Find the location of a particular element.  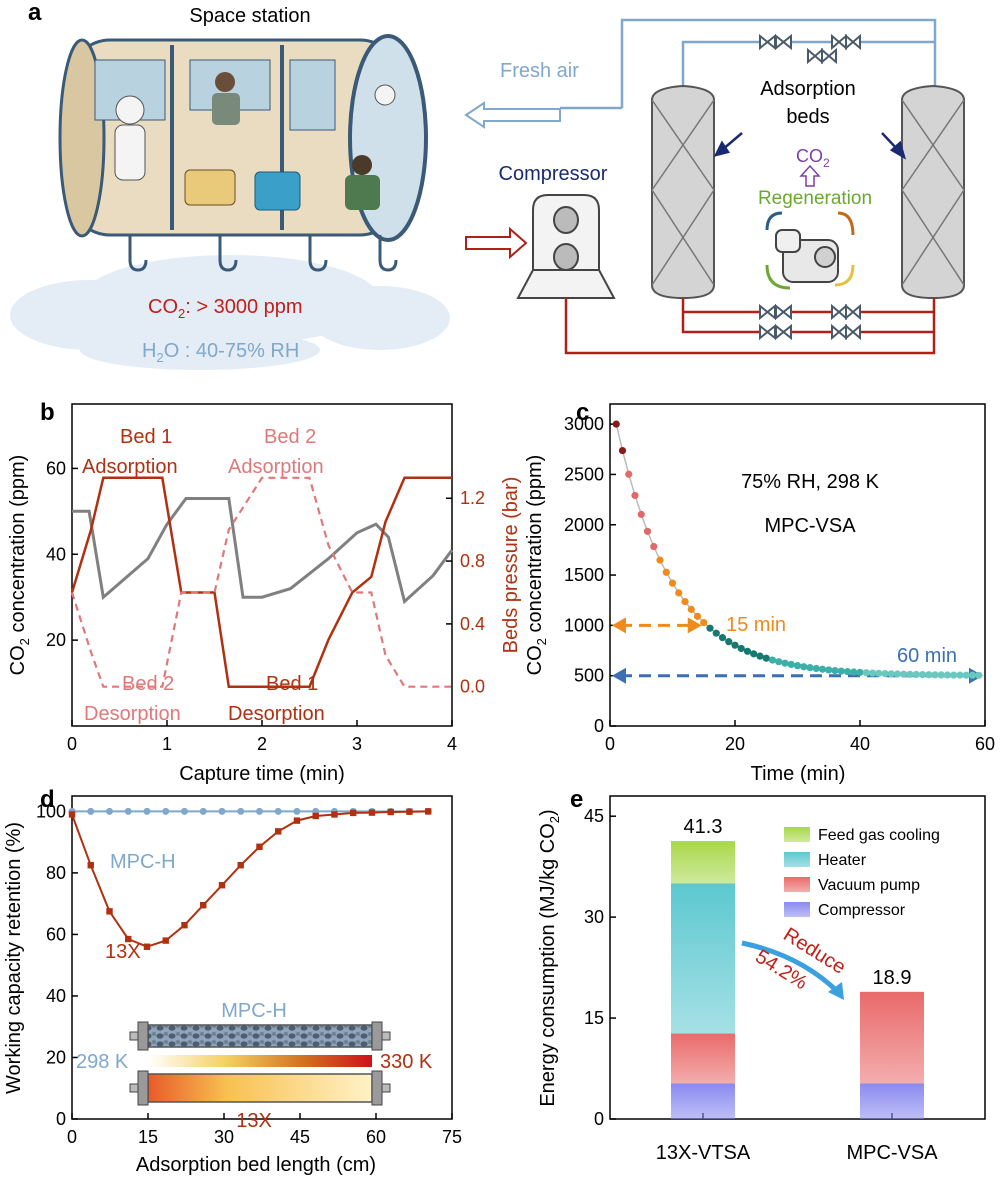

plot-c-xtick-label: 60 is located at coordinates (985, 744).